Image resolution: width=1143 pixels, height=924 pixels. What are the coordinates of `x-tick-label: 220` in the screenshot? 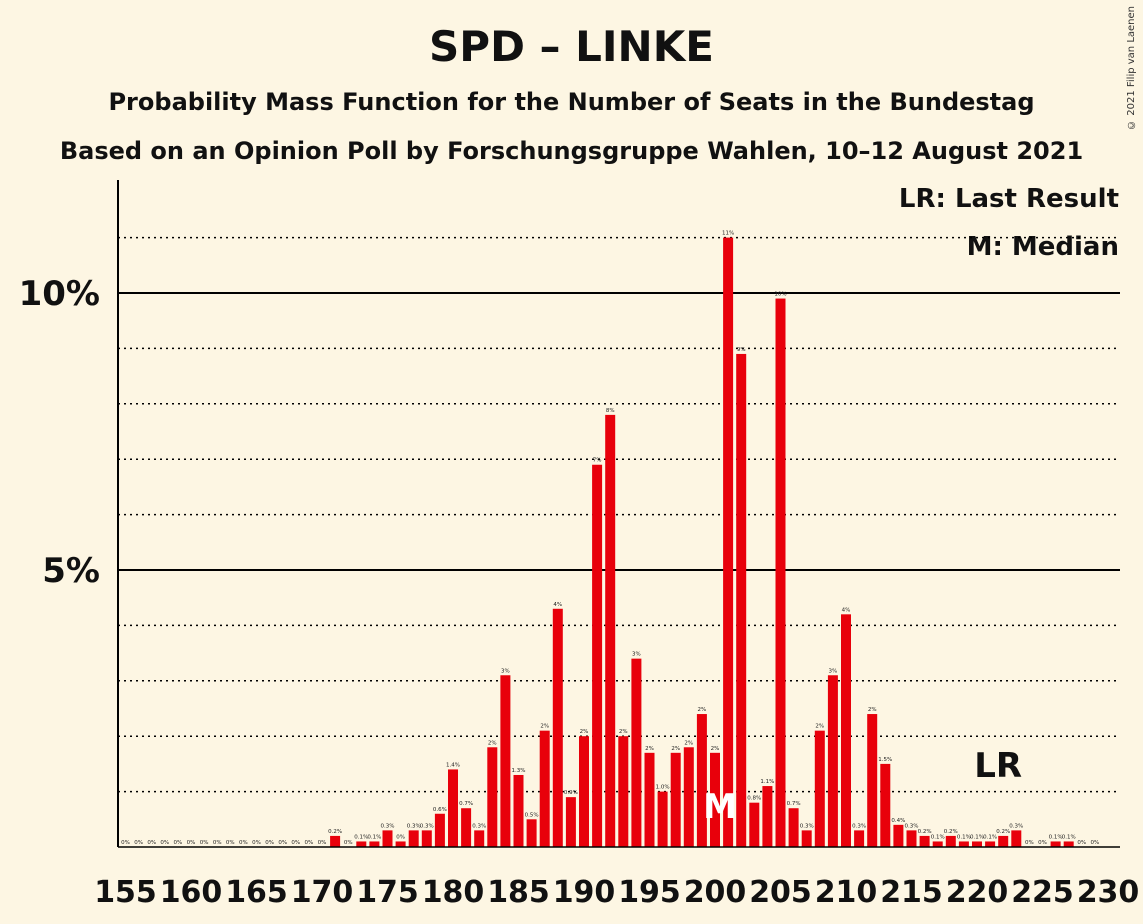 It's located at (977, 892).